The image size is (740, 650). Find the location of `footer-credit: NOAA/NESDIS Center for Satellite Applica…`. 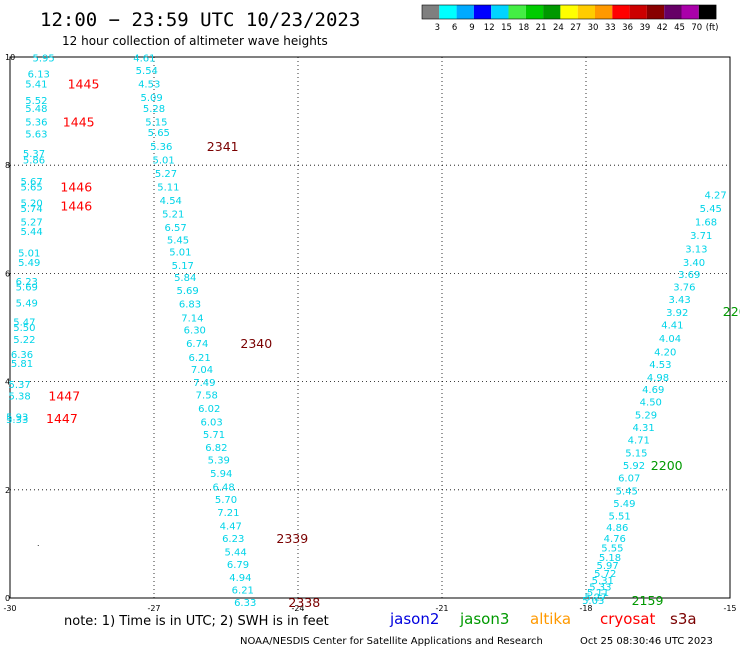

footer-credit: NOAA/NESDIS Center for Satellite Applica… is located at coordinates (391, 641).